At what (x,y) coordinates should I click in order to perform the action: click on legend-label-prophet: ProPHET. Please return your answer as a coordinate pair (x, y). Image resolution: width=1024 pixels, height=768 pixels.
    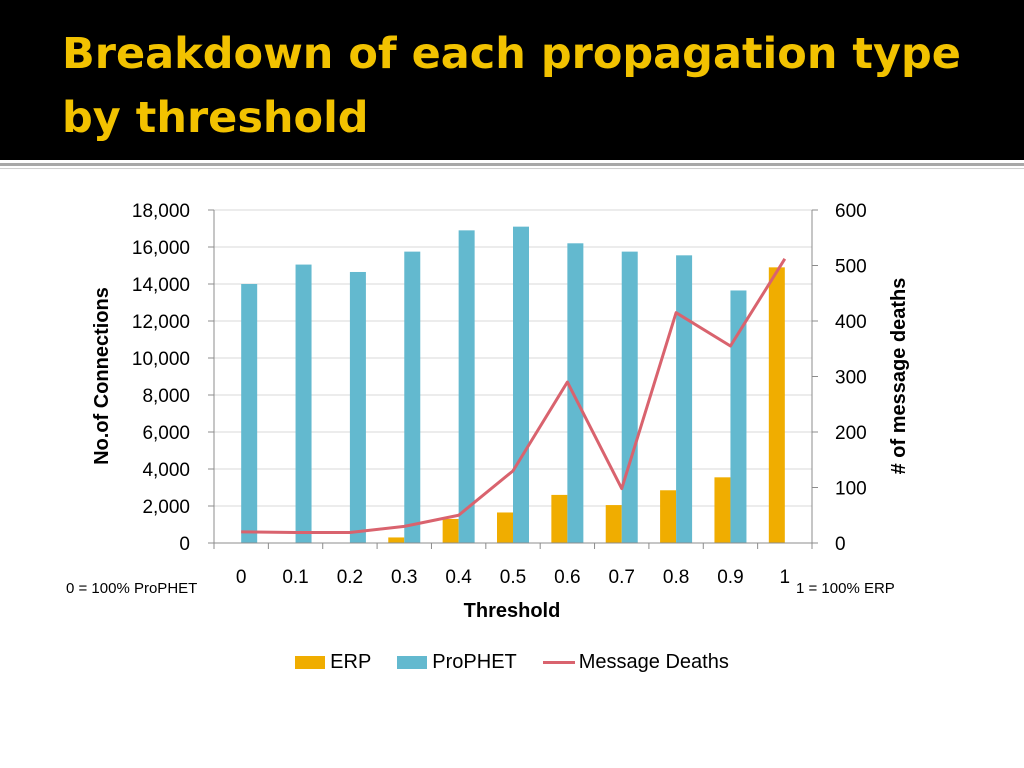
    Looking at the image, I should click on (474, 662).